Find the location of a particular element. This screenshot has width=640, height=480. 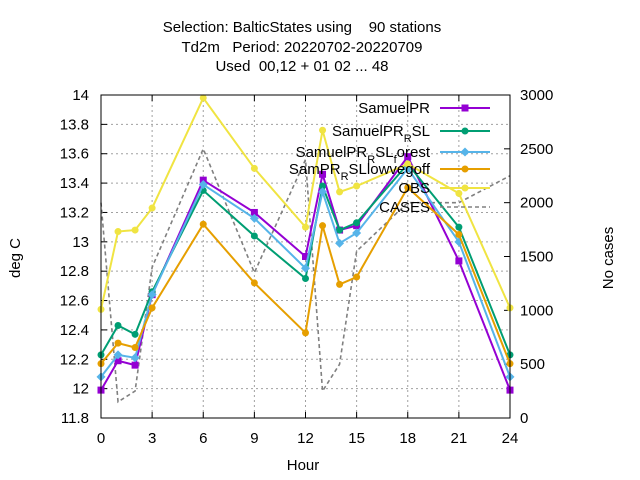

legend-label: OBS is located at coordinates (414, 188).